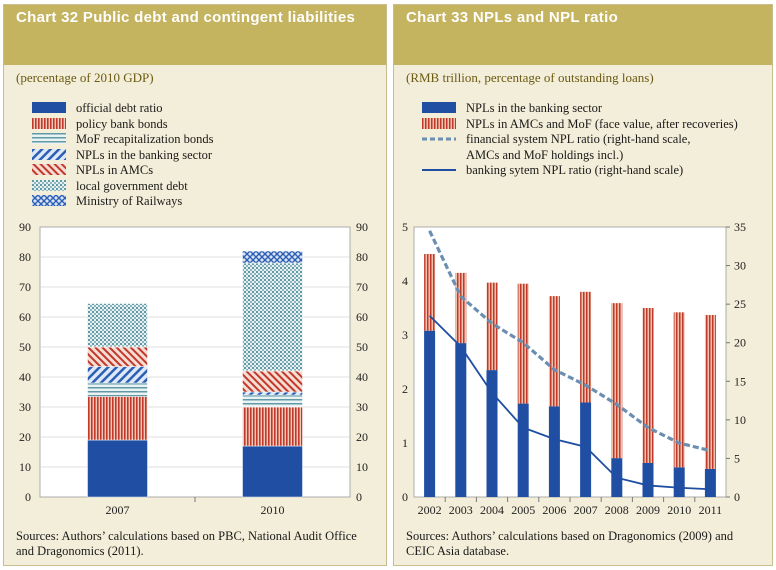  Describe the element at coordinates (405, 443) in the screenshot. I see `y-tick-label: 1` at that location.